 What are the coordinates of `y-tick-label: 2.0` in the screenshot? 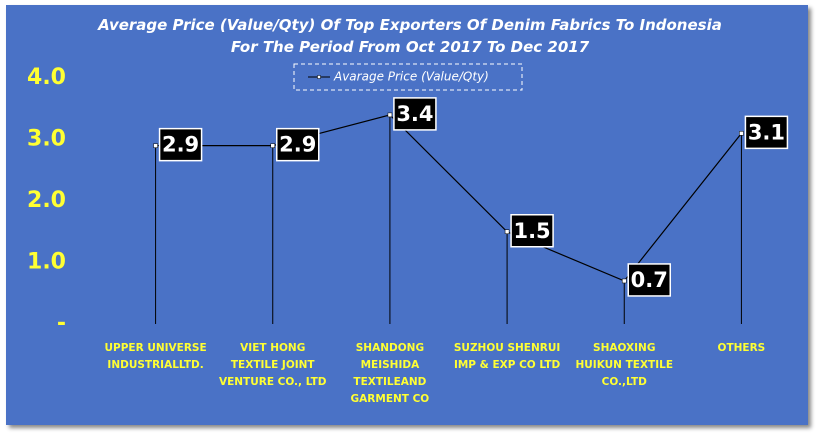 It's located at (46, 200).